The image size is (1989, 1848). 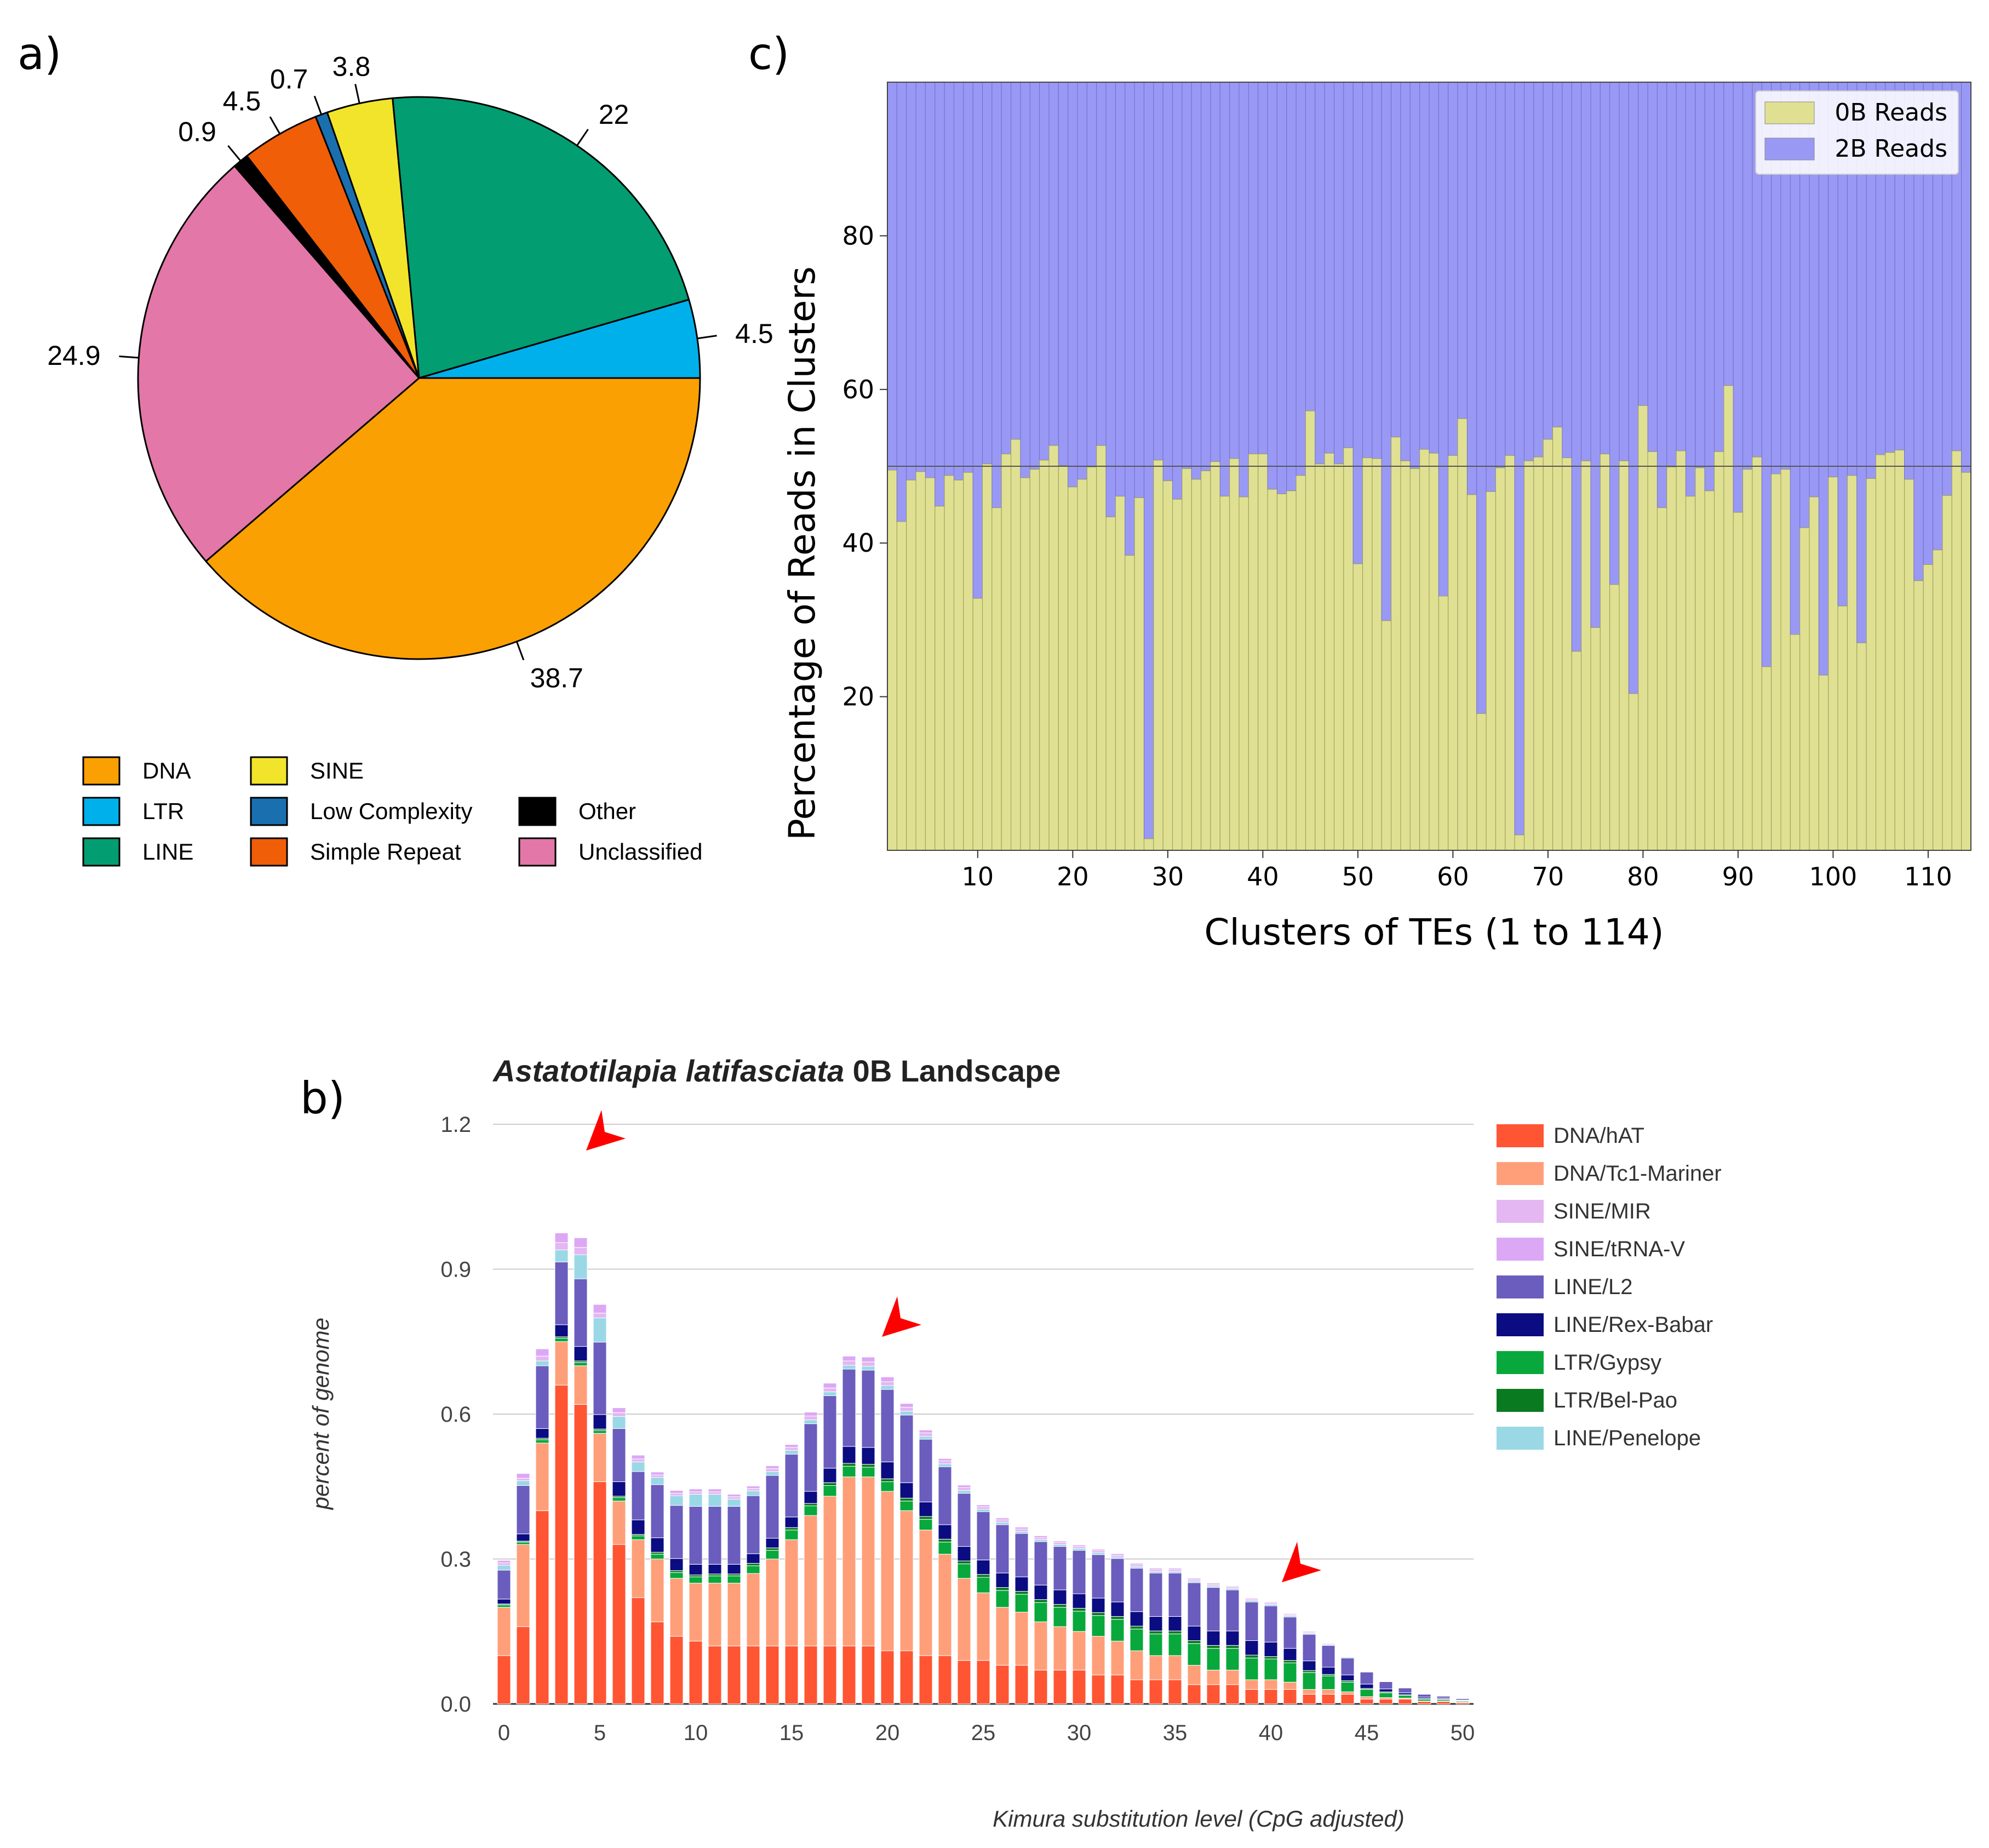 I want to click on x-tick-label: 60, so click(x=1453, y=876).